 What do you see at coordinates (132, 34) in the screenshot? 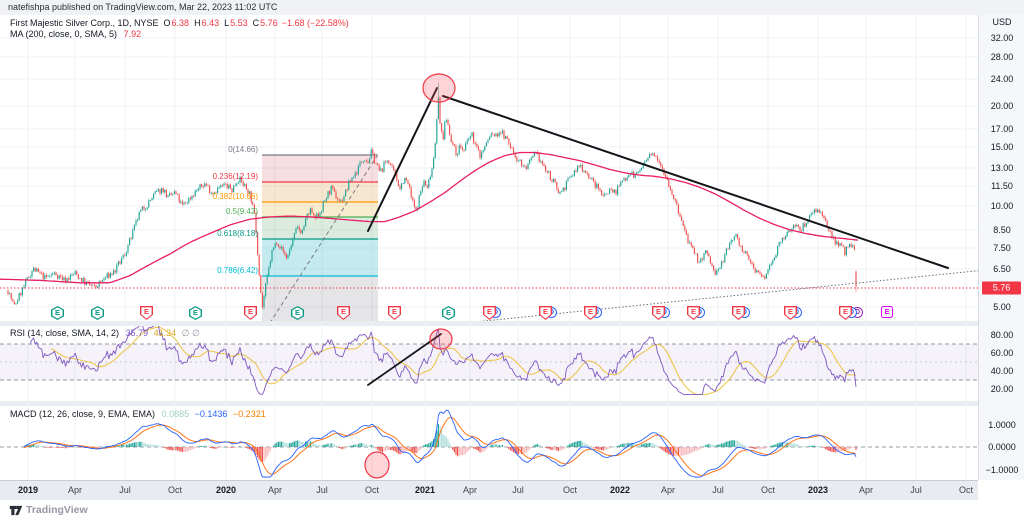
I see `ma-value: 7.92` at bounding box center [132, 34].